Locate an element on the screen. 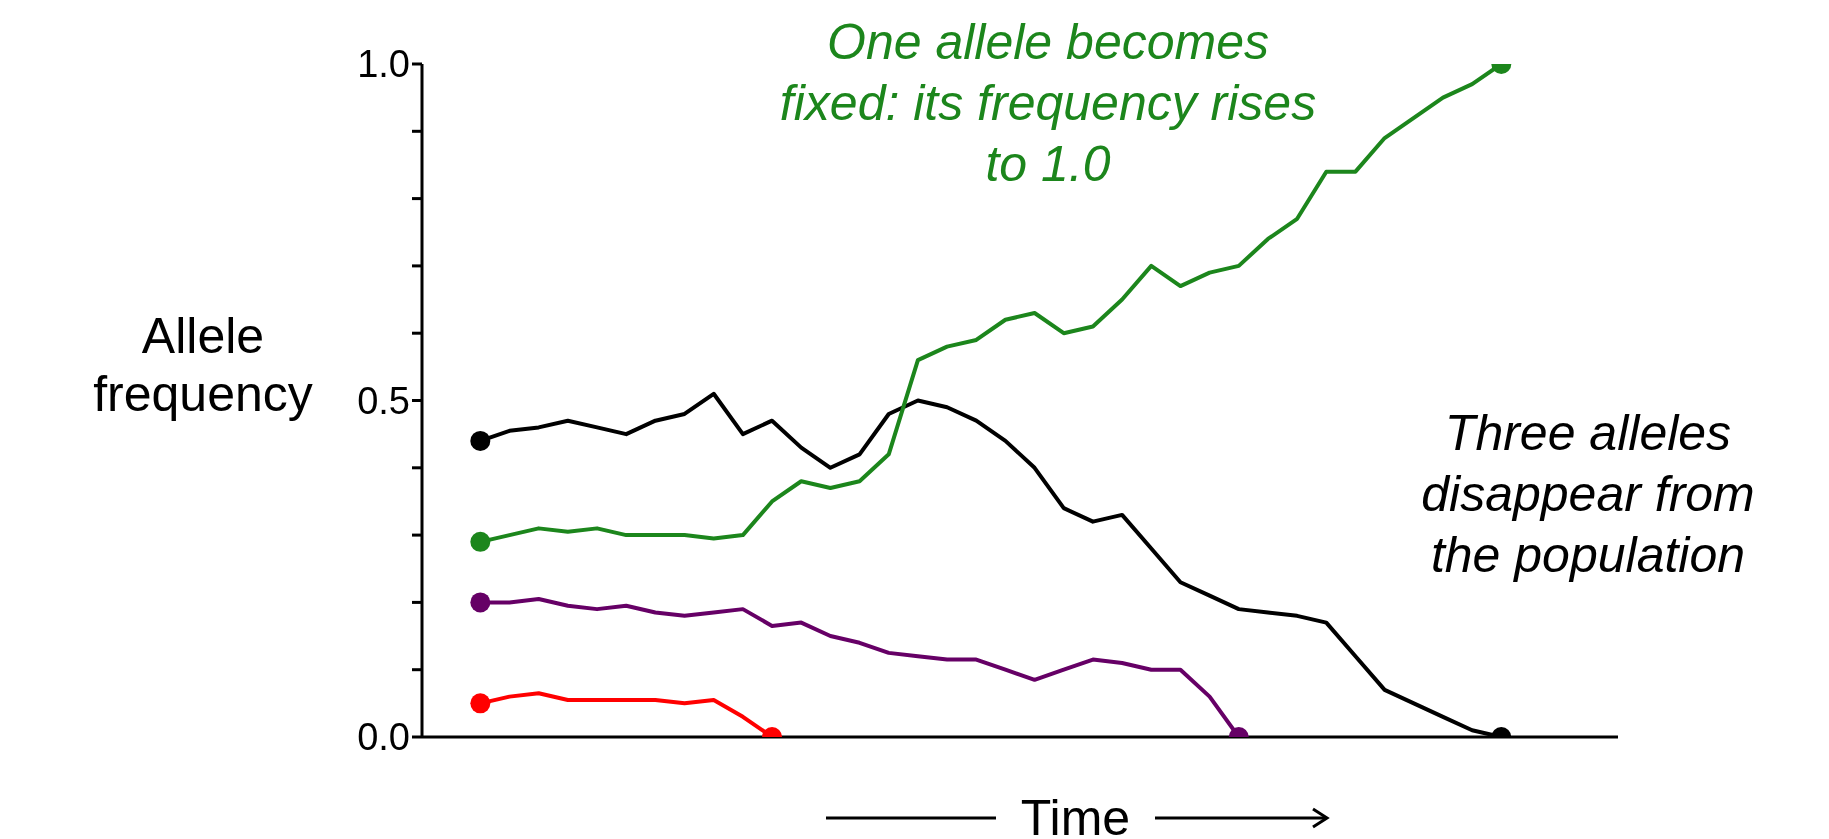  annotation: Three alleles disappear from the population is located at coordinates (1588, 494).